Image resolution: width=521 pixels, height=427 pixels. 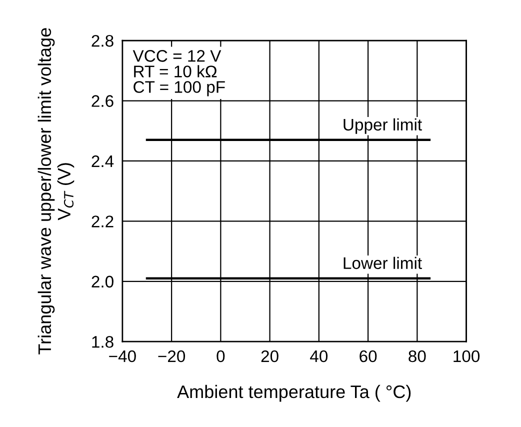 What do you see at coordinates (122, 356) in the screenshot?
I see `x-tick-label: −40` at bounding box center [122, 356].